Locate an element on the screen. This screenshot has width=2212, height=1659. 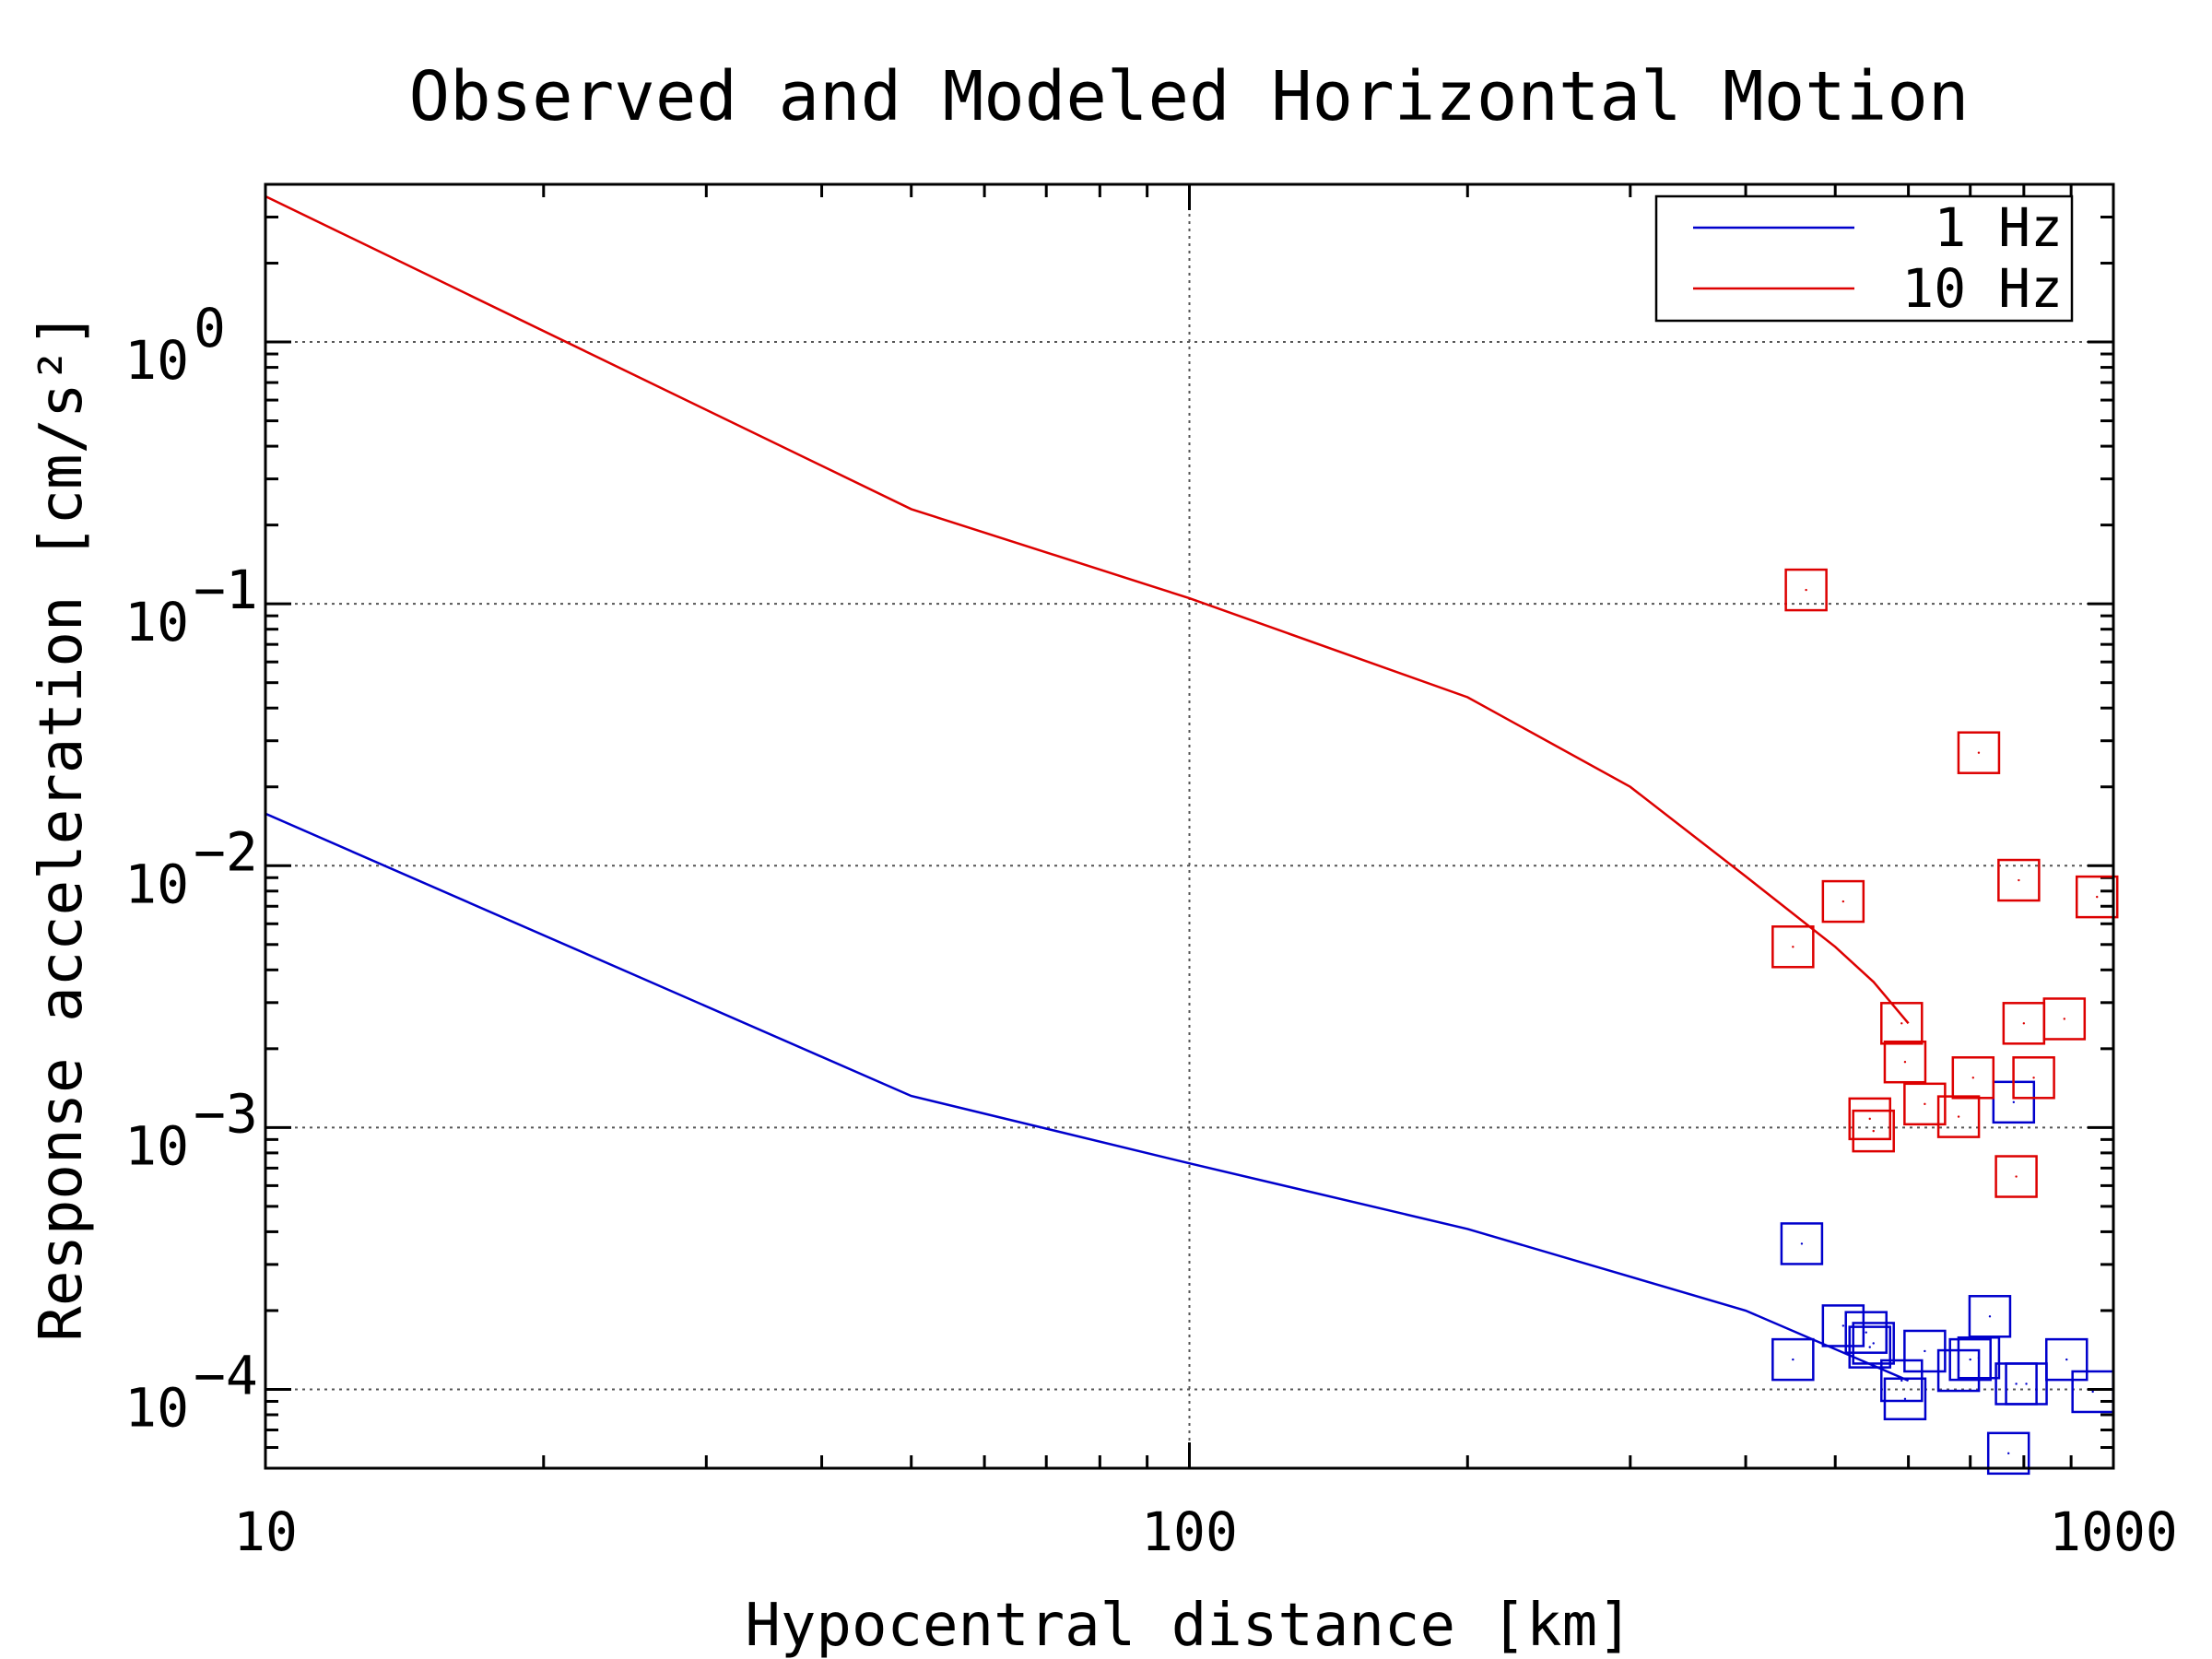
chart-title: Observed and Modeled Horizontal Motion is located at coordinates (1189, 96).